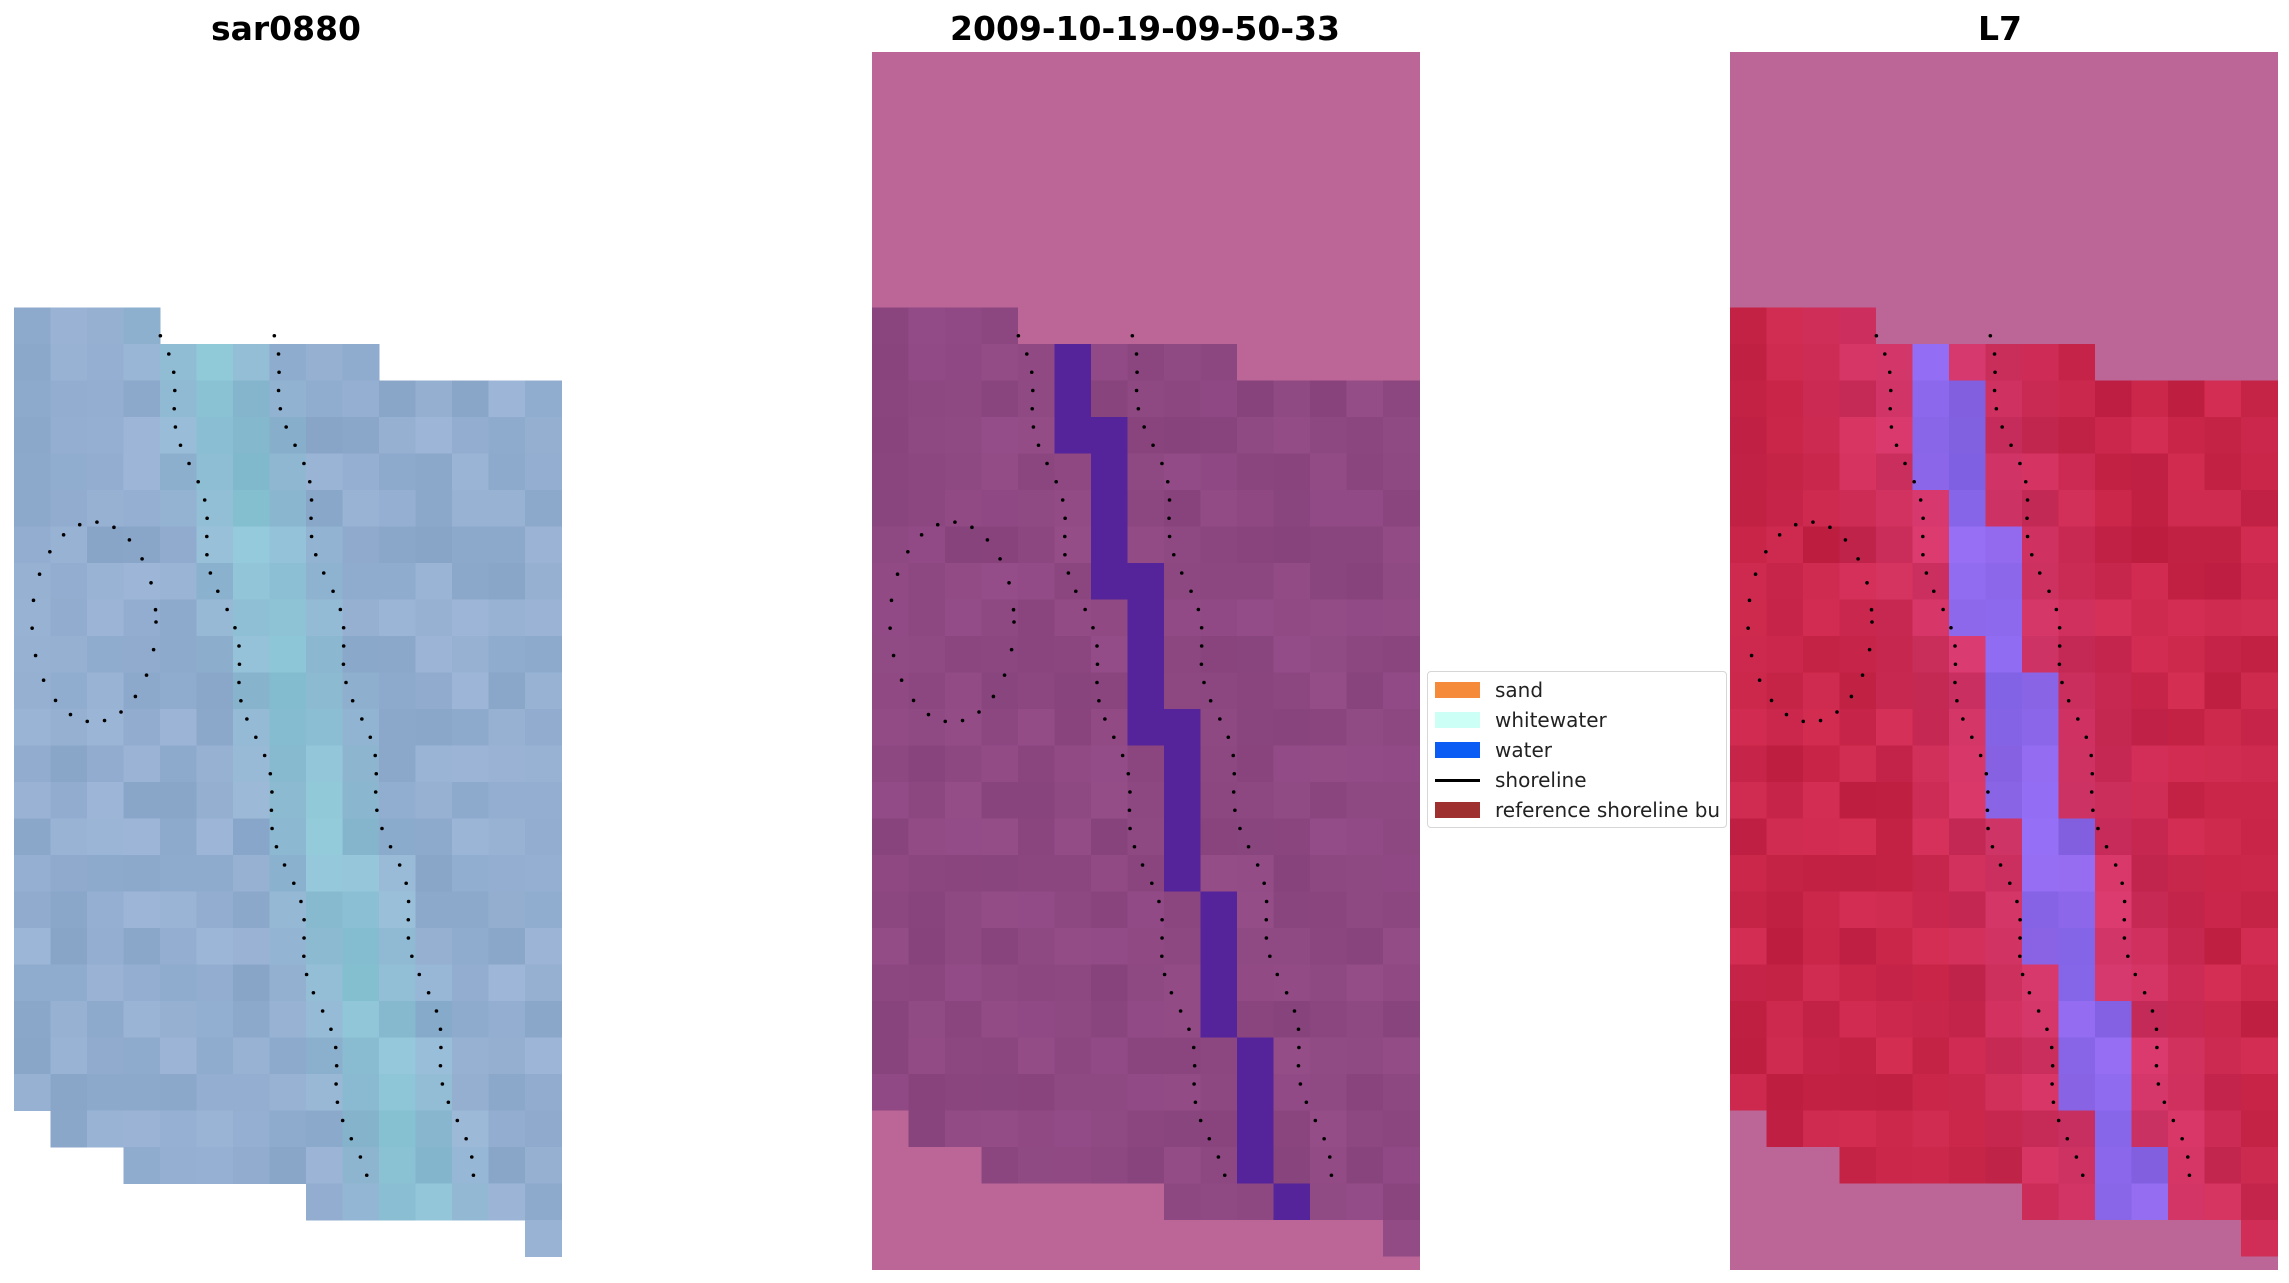  What do you see at coordinates (1577, 690) in the screenshot?
I see `legend-item-sand: sand` at bounding box center [1577, 690].